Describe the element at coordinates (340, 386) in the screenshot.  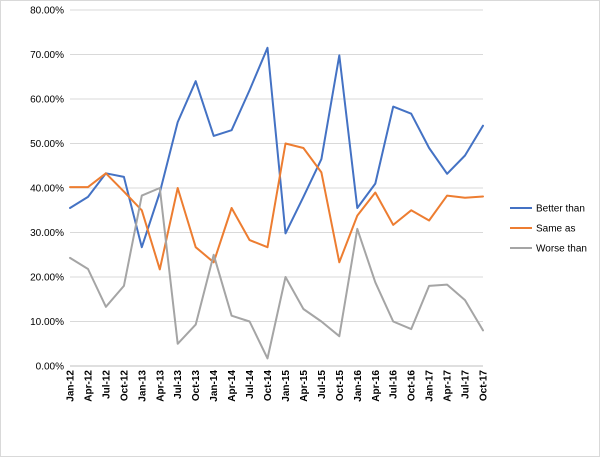
I see `x-tick-label: Oct-15` at that location.